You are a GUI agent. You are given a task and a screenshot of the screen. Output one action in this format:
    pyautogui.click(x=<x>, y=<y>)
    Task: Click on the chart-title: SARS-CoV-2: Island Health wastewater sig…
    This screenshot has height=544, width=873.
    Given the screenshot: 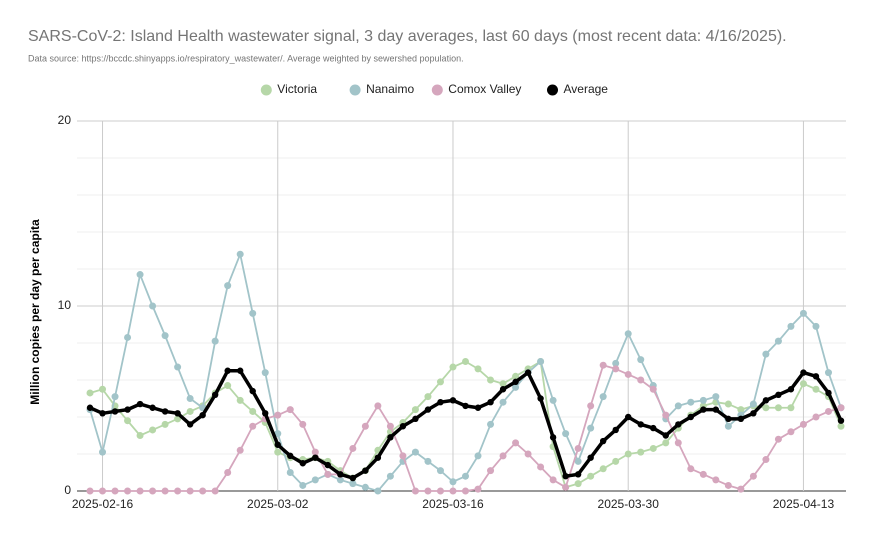 What is the action you would take?
    pyautogui.click(x=407, y=36)
    